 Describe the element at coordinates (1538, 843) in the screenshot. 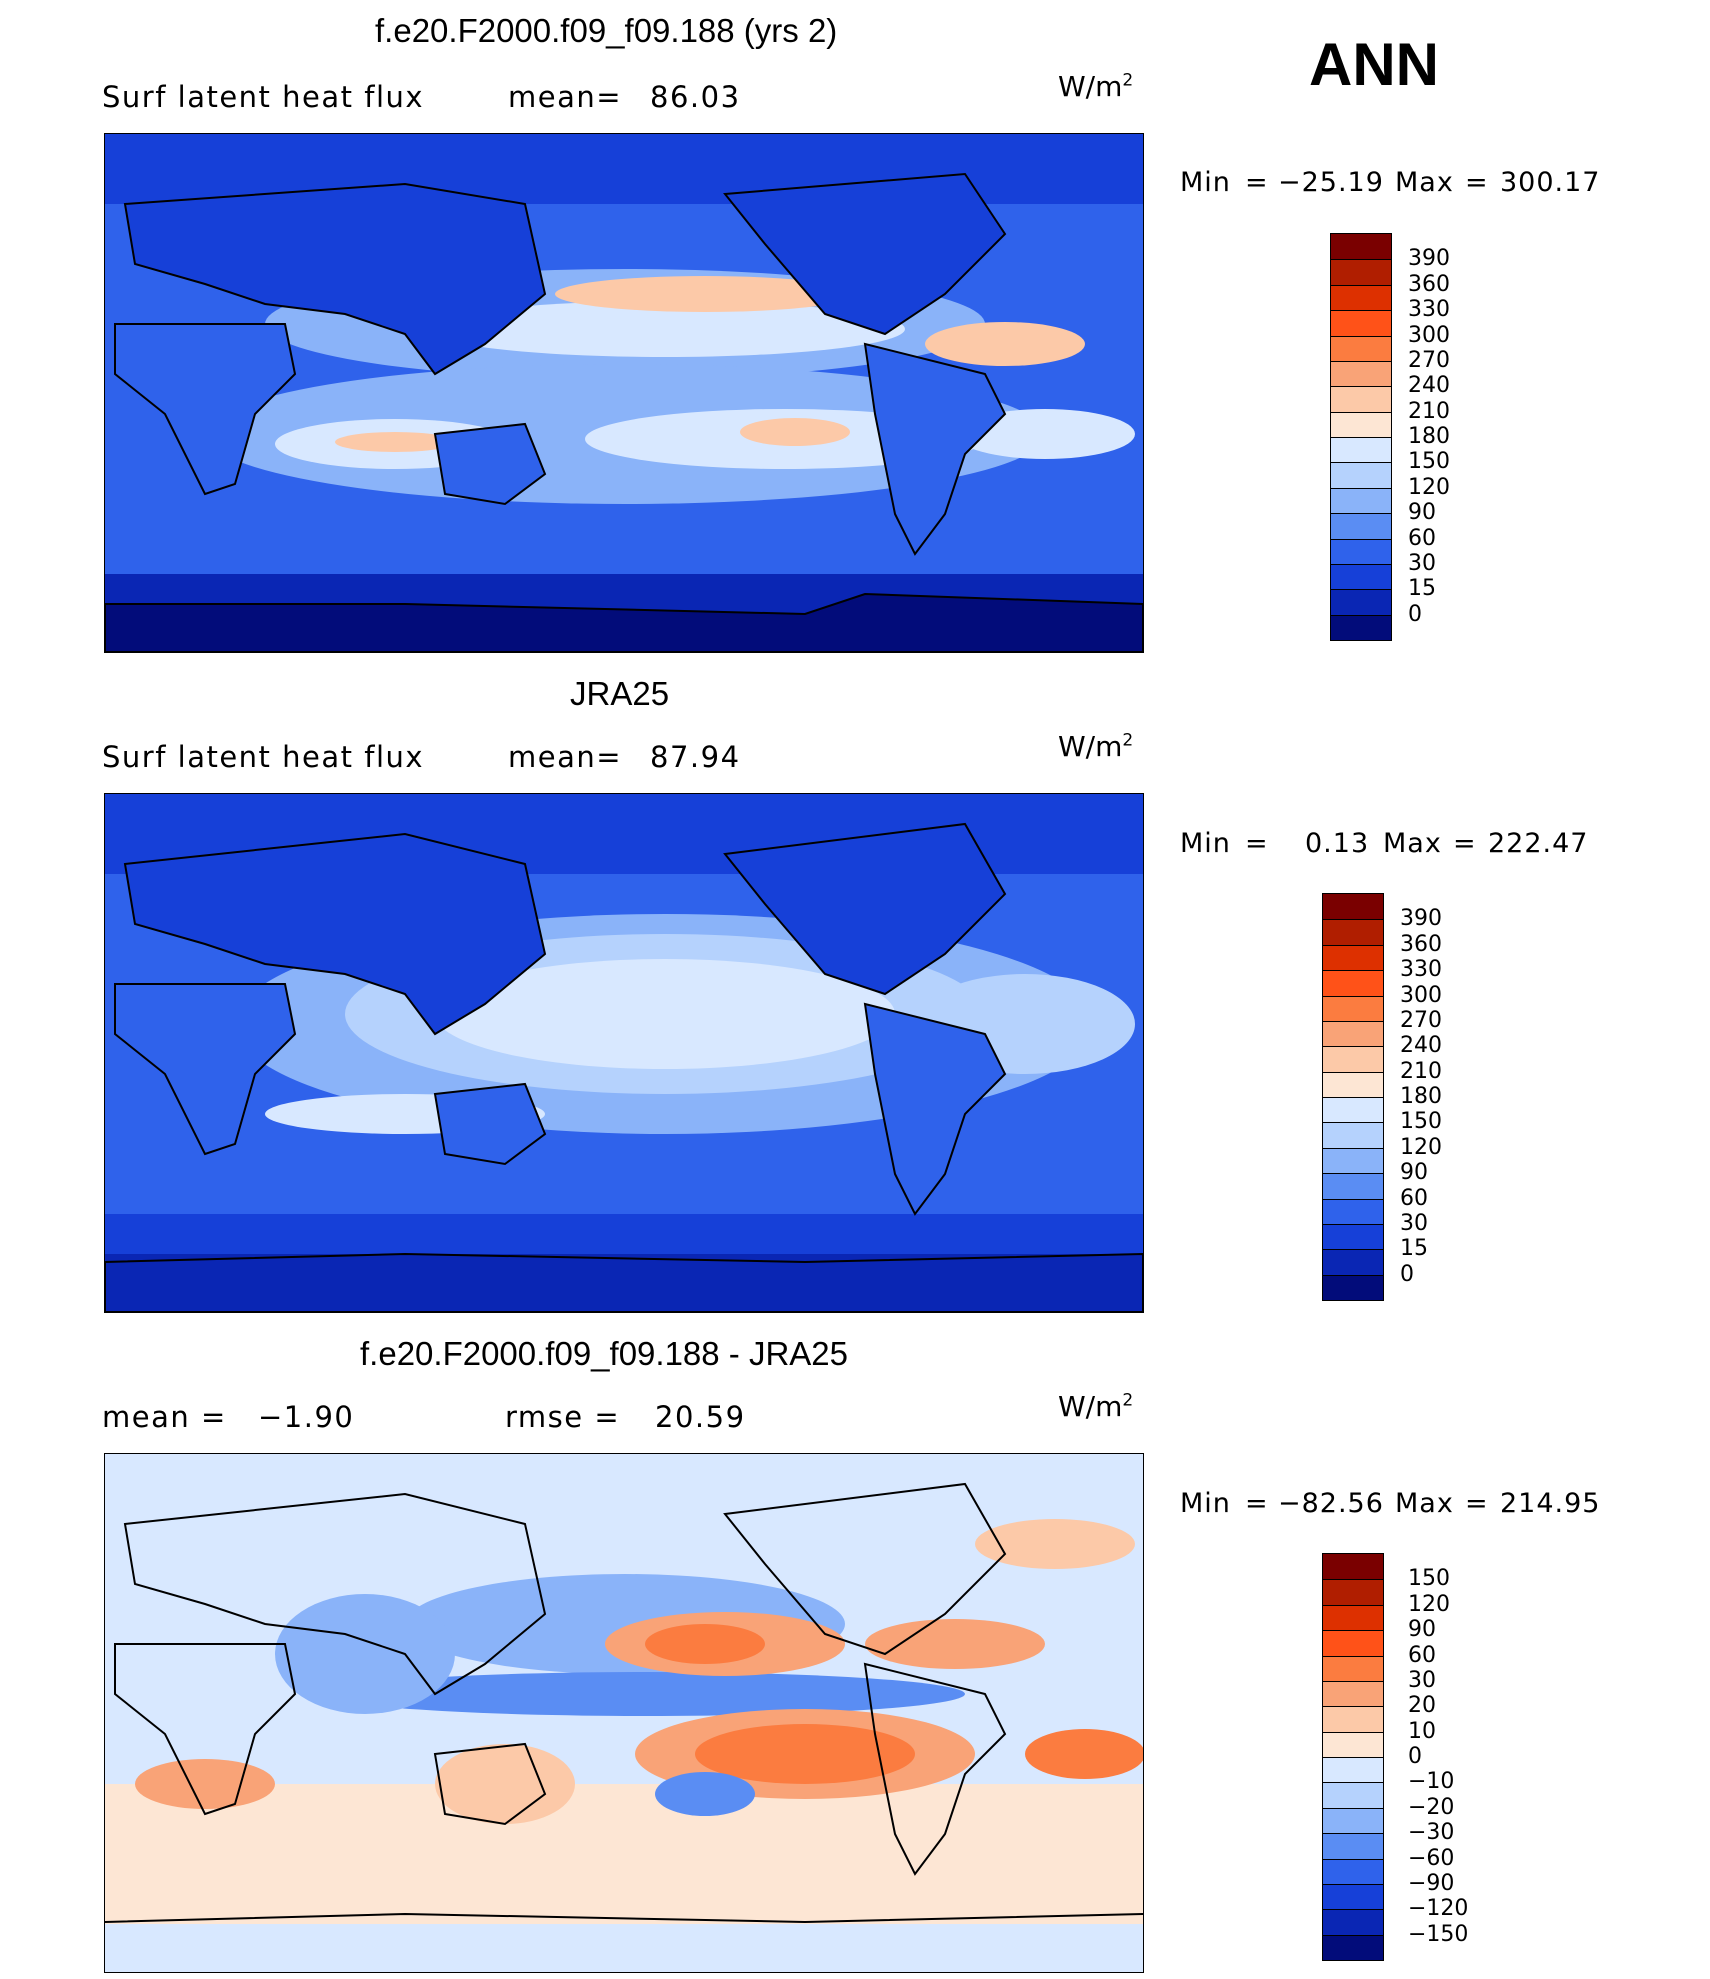

I see `panel2-max-value: 222.47` at that location.